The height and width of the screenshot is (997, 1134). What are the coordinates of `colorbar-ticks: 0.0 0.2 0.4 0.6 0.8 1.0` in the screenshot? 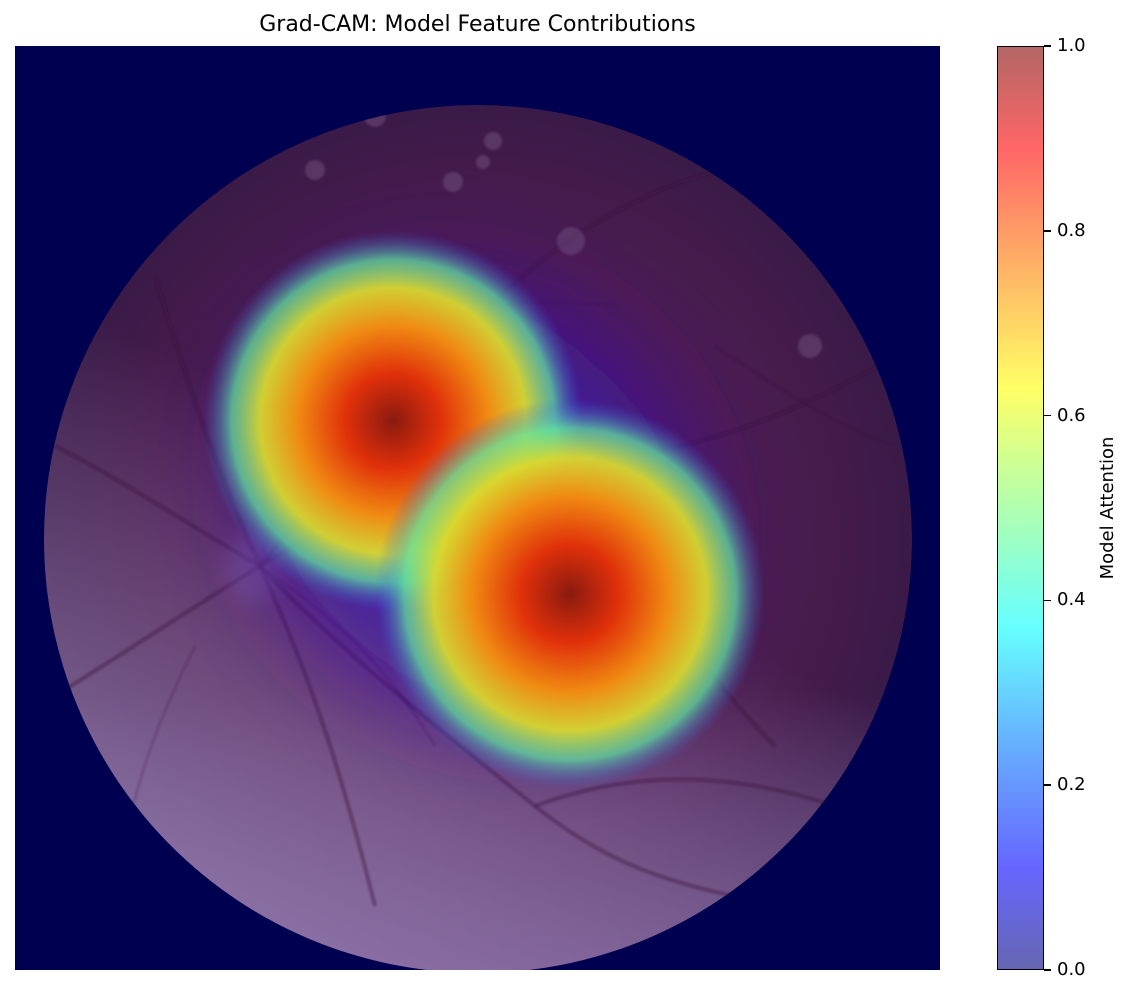 It's located at (1074, 507).